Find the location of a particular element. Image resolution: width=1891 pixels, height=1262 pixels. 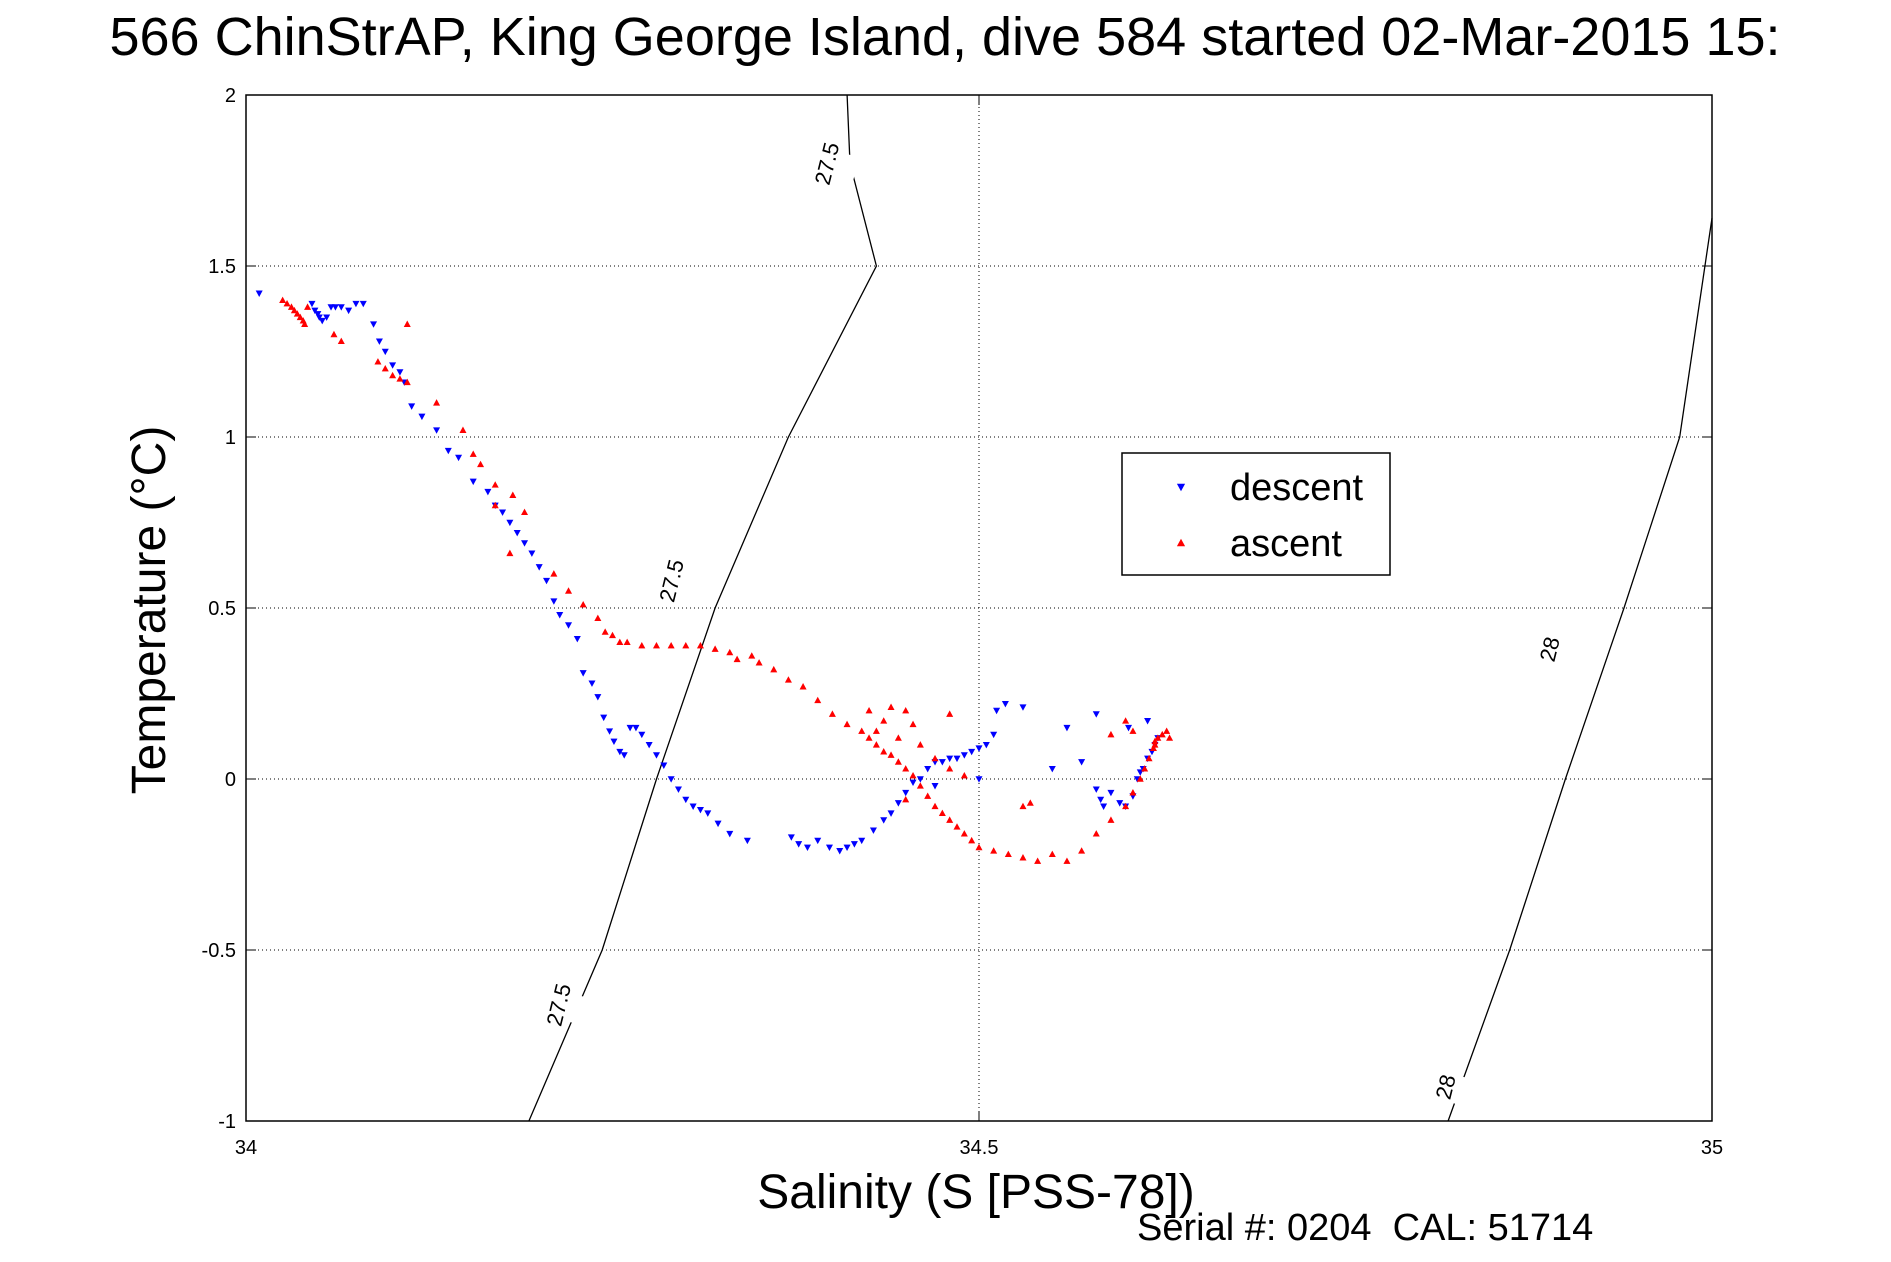

y-tick-label: 0 is located at coordinates (230, 780).